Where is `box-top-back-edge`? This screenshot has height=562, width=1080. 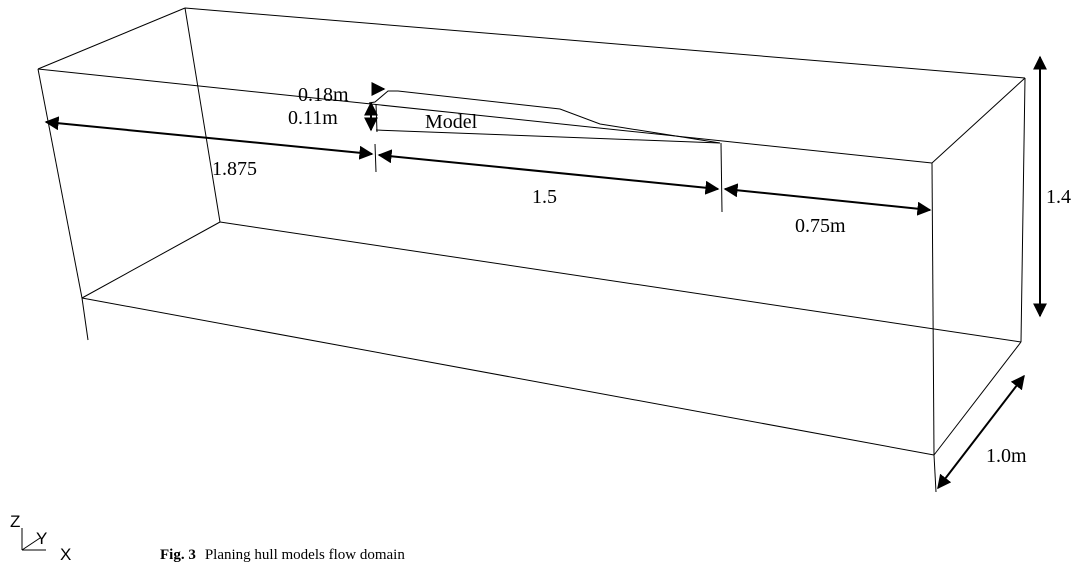
box-top-back-edge is located at coordinates (605, 43).